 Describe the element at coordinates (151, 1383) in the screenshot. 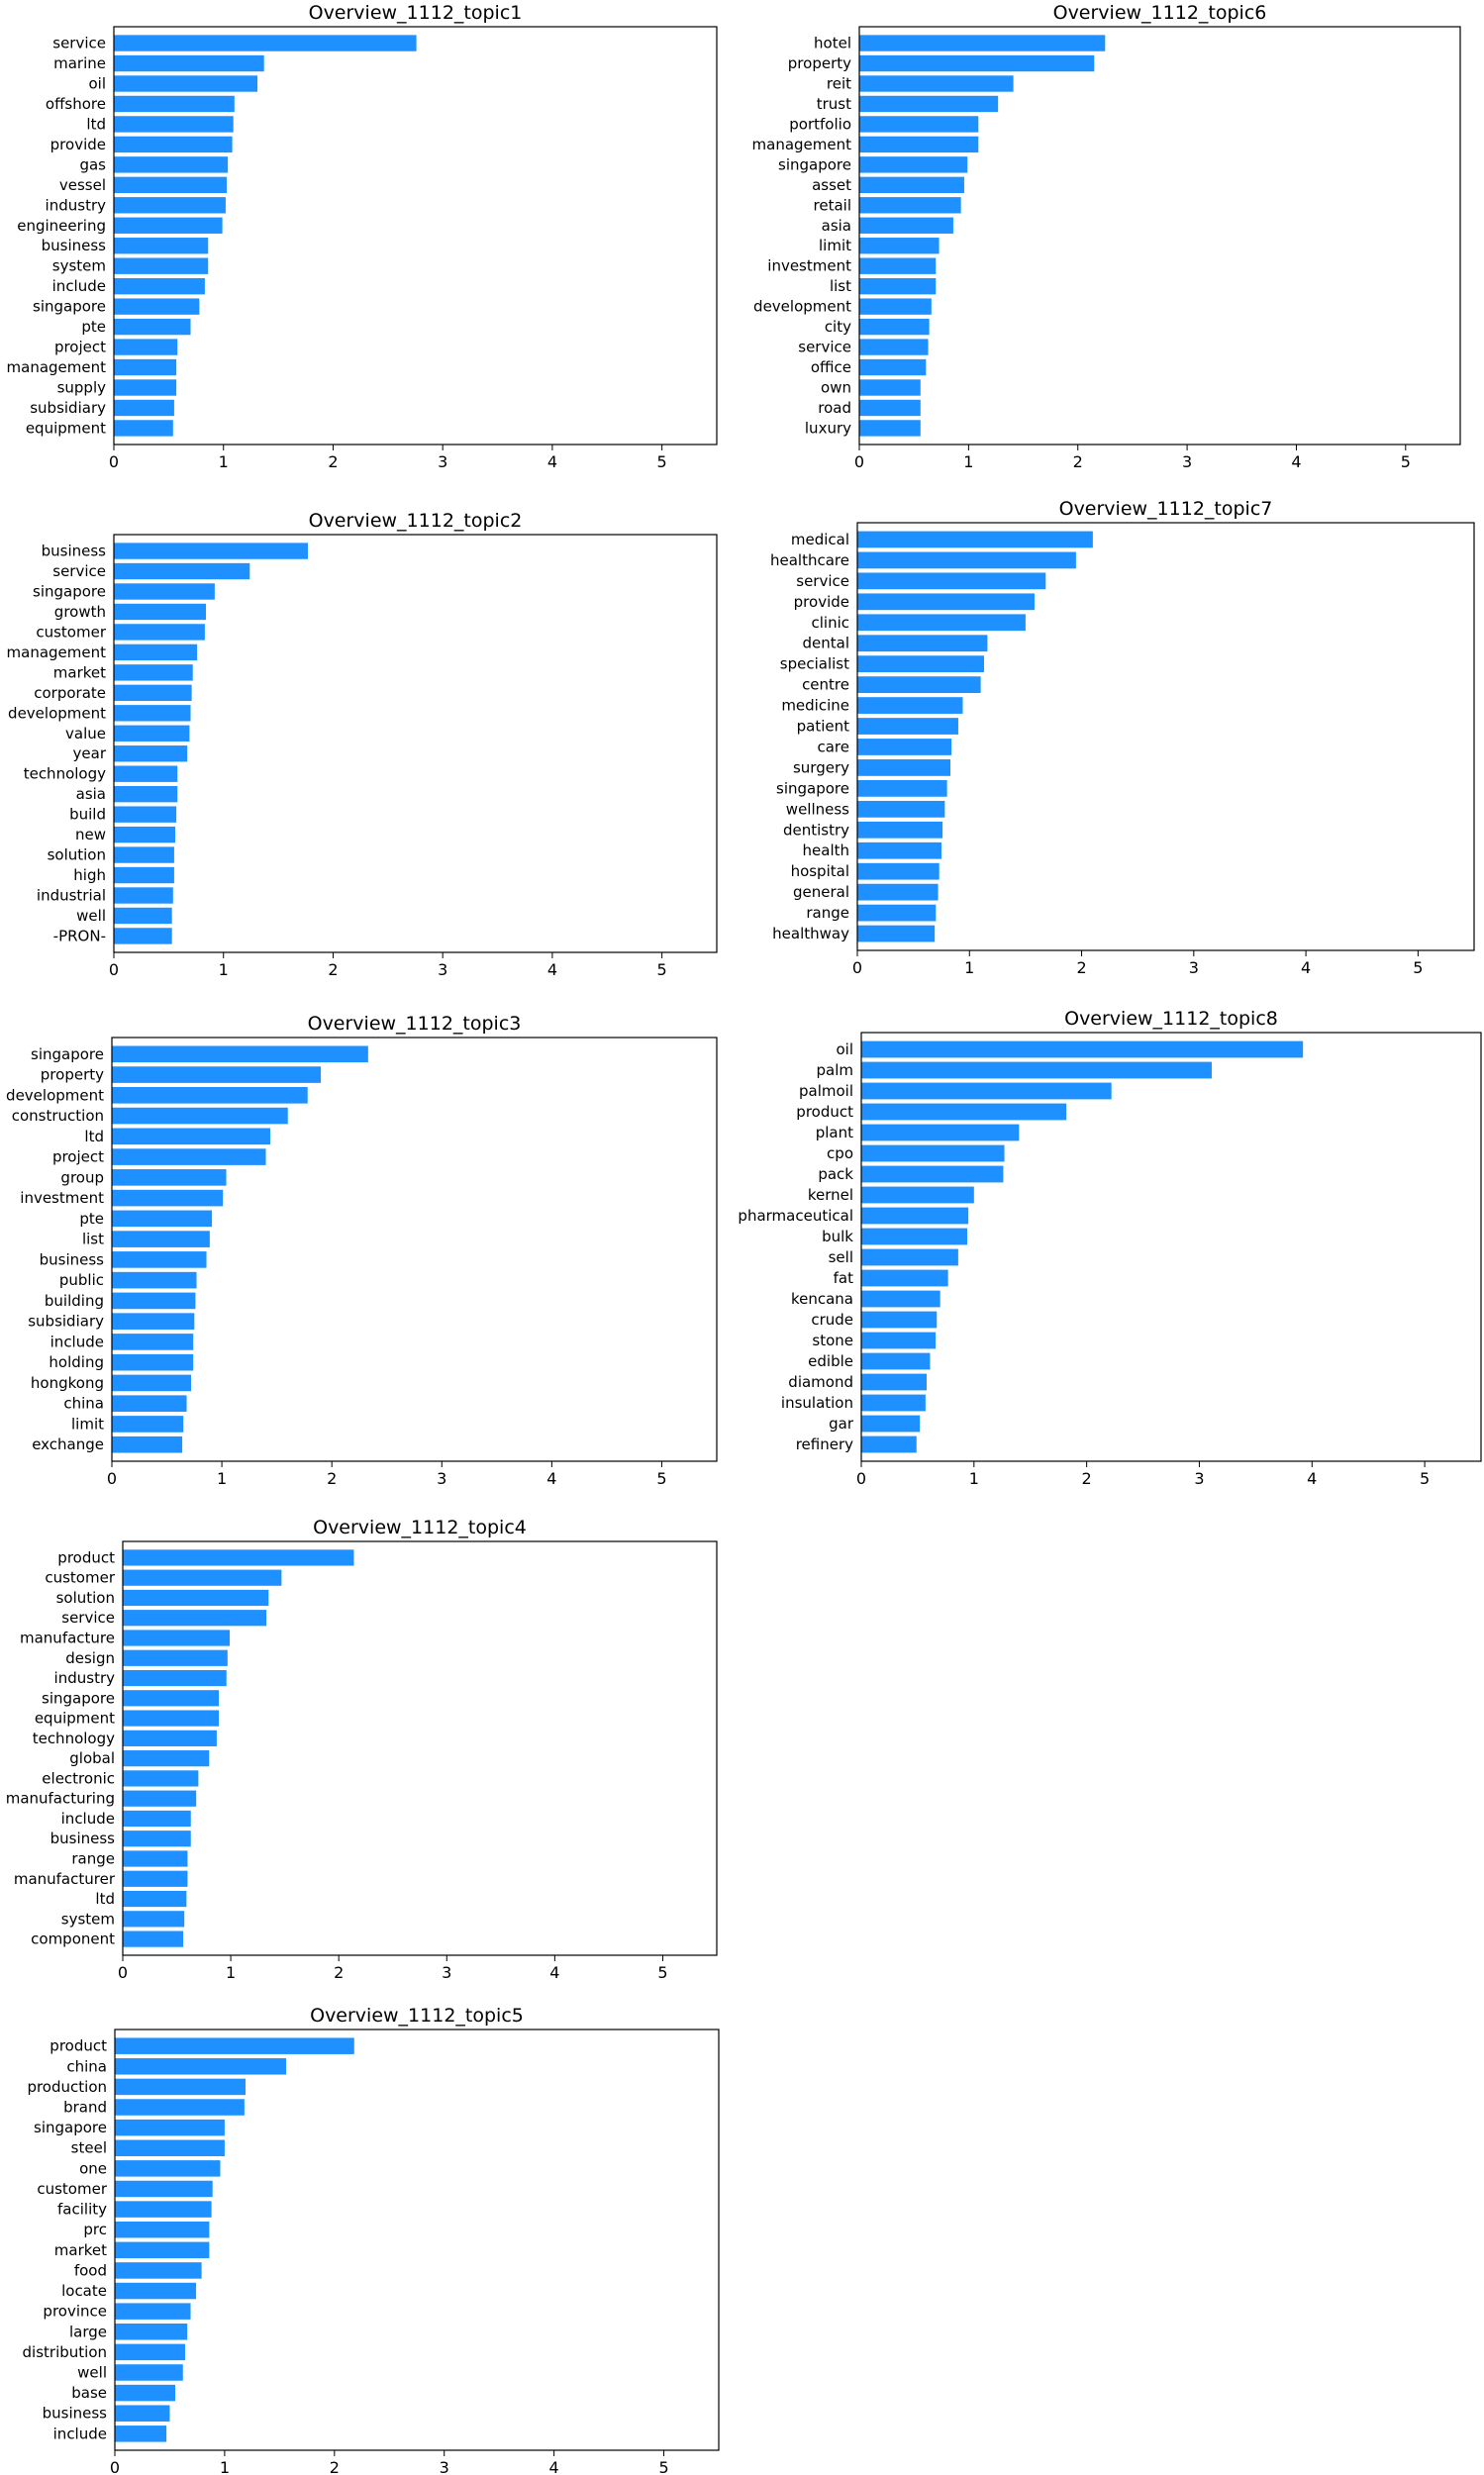

I see `bar-hongkong` at that location.